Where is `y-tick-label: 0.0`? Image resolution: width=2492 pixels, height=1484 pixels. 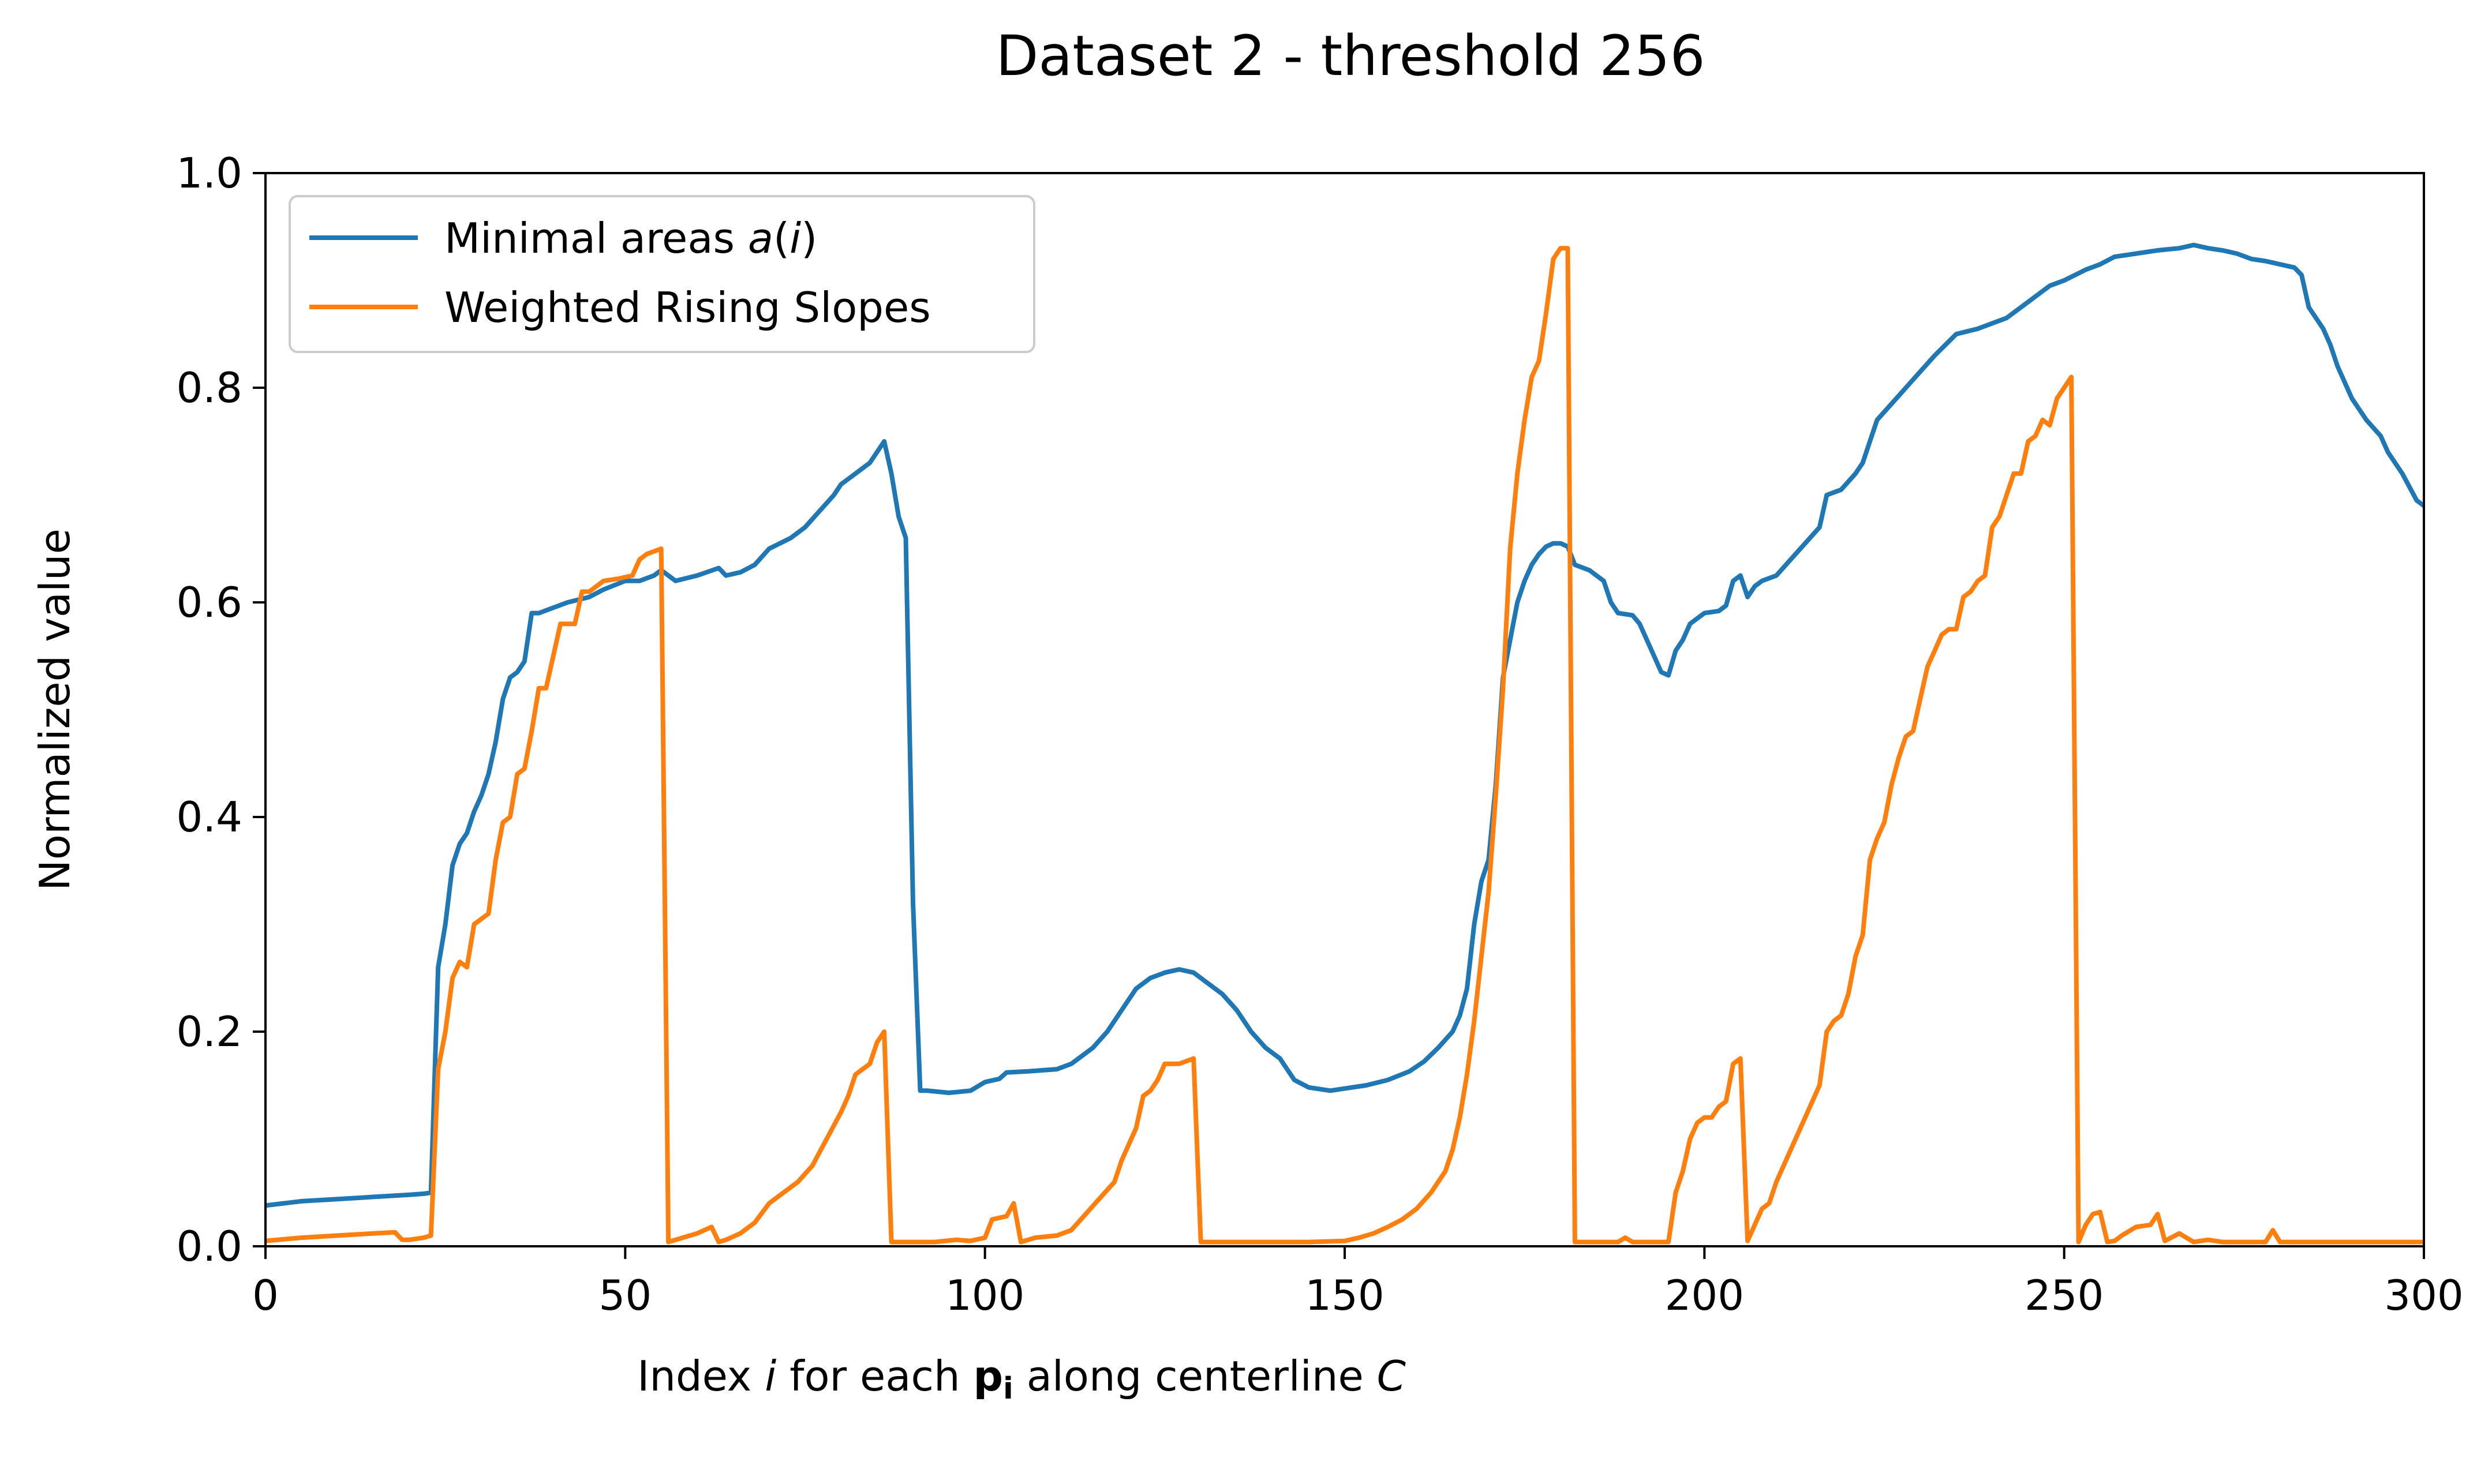 y-tick-label: 0.0 is located at coordinates (209, 1246).